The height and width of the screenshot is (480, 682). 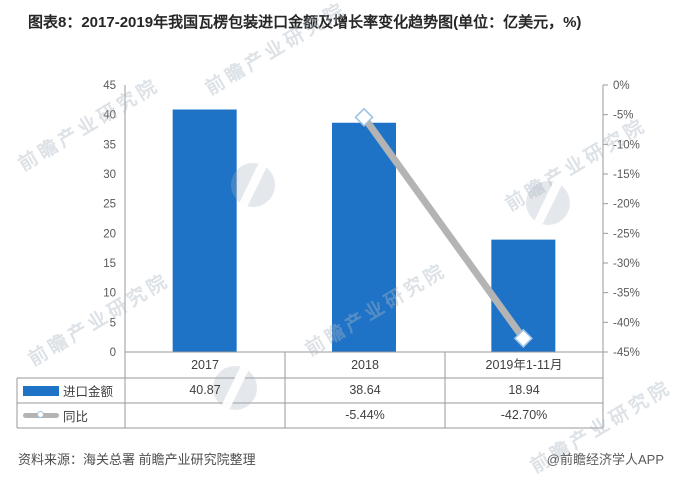 I want to click on line-series-layer, so click(x=443, y=227).